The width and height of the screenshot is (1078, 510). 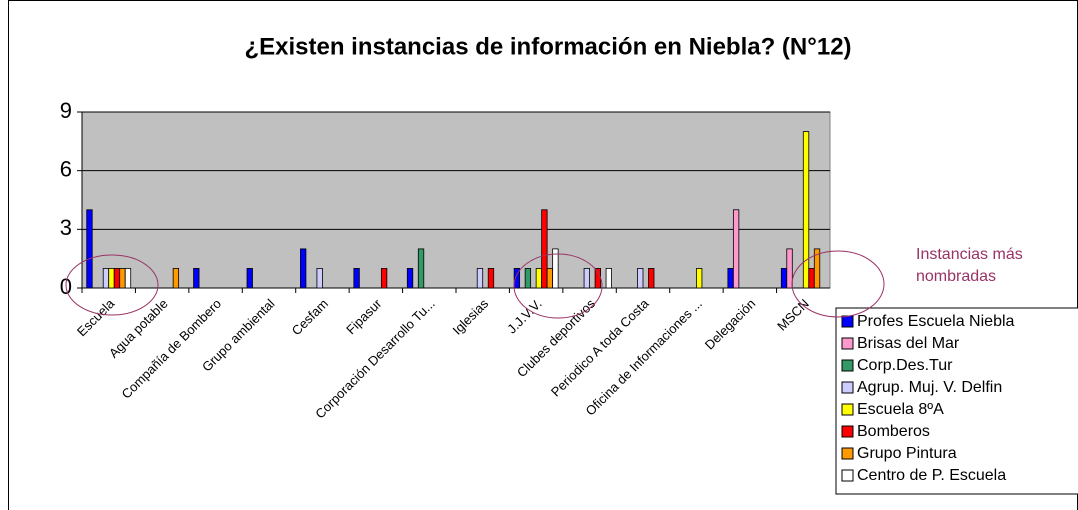 I want to click on y-tick-label: 6, so click(x=66, y=168).